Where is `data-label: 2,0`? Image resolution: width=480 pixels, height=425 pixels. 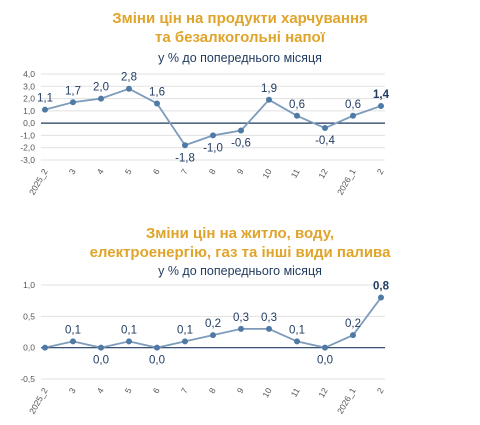 data-label: 2,0 is located at coordinates (101, 88).